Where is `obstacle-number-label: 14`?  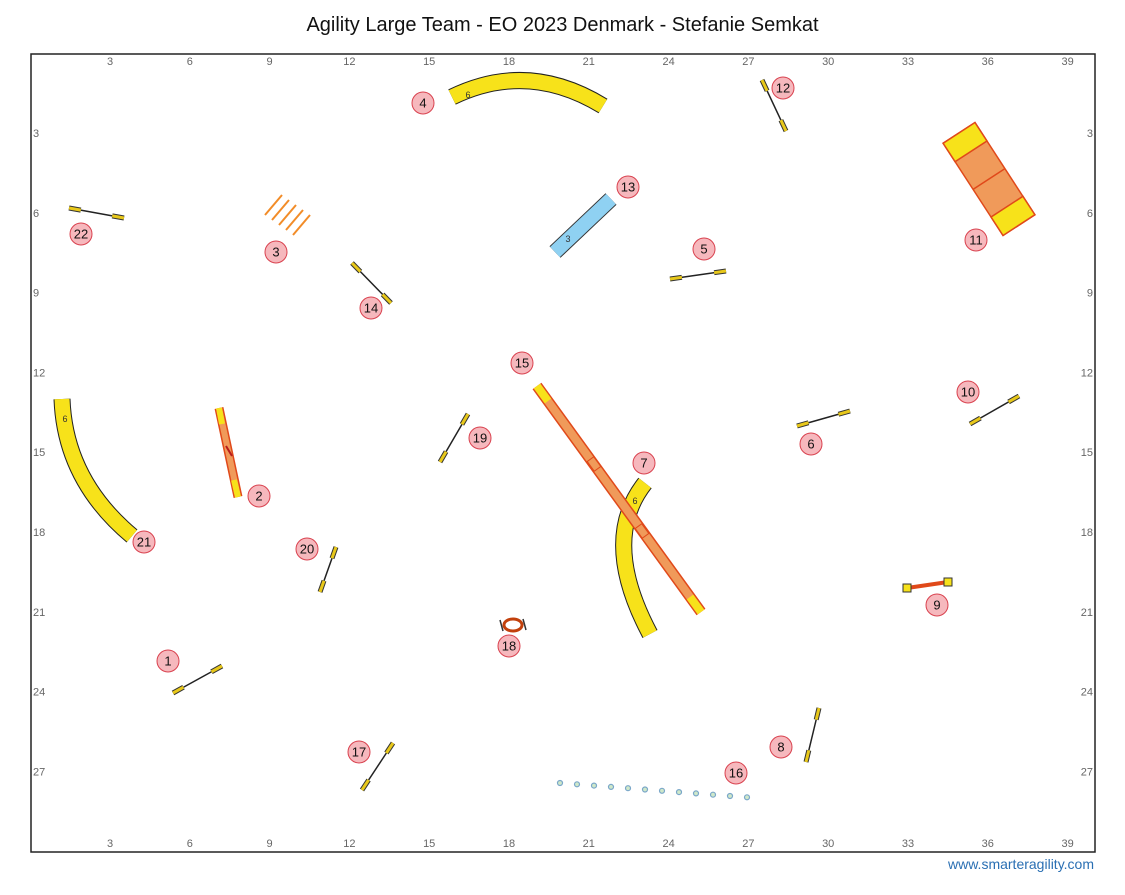 obstacle-number-label: 14 is located at coordinates (371, 308).